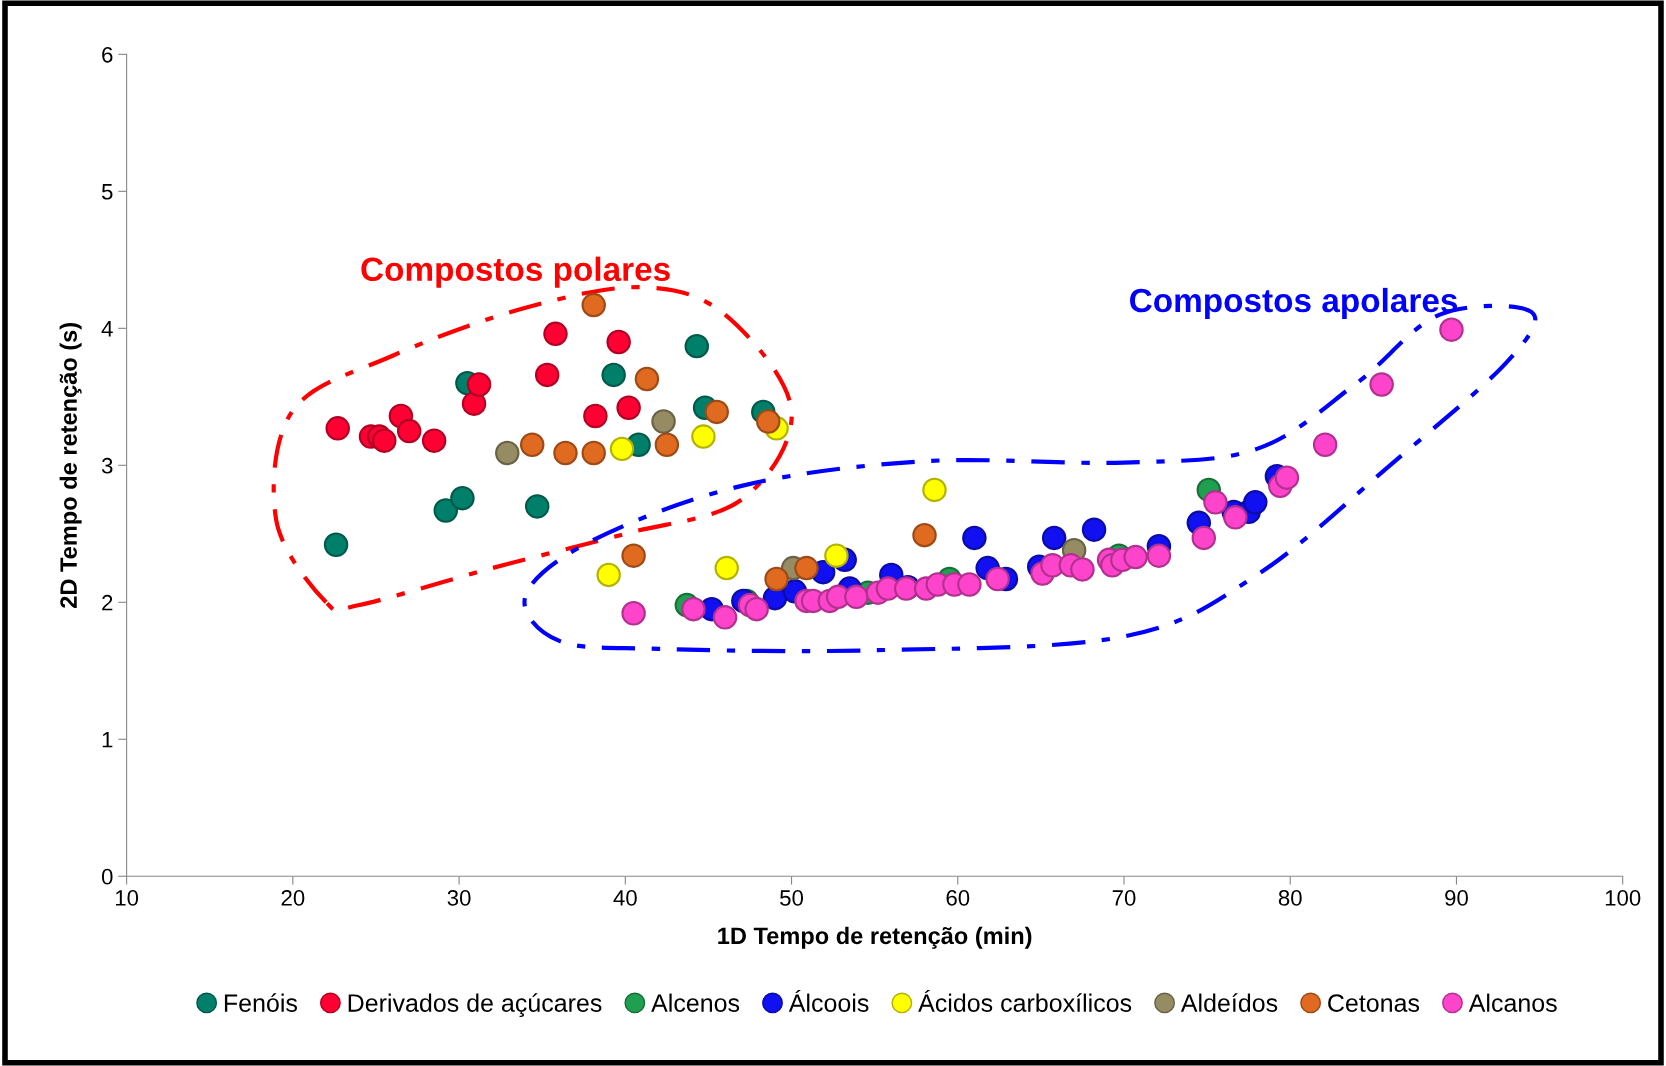  Describe the element at coordinates (828, 1001) in the screenshot. I see `legend-label: Álcoois` at that location.